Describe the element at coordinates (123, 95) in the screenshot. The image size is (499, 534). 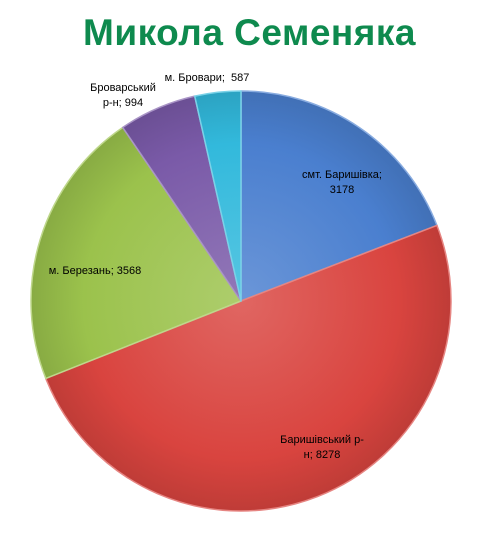
I see `slice-label-4: Броварський р-н; 994` at that location.